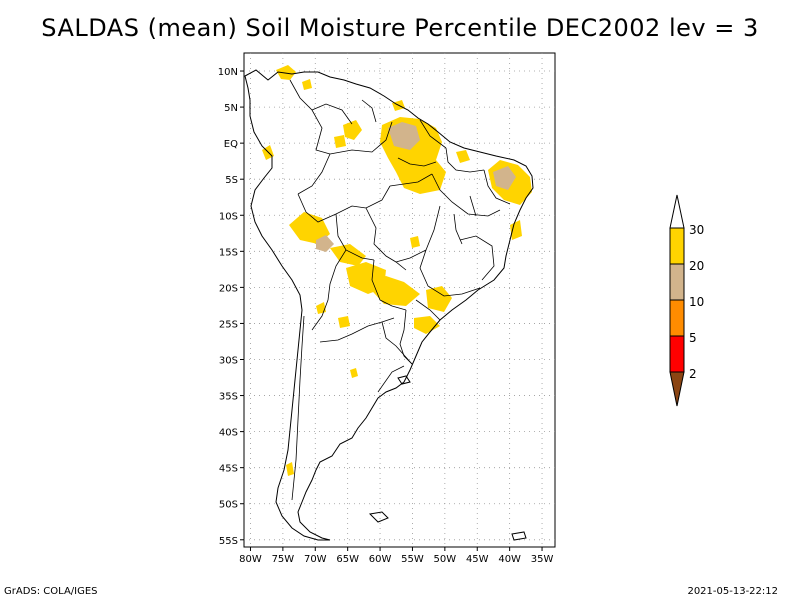 This screenshot has width=800, height=600. Describe the element at coordinates (392, 291) in the screenshot. I see `patch-matogrosso-sul` at that location.